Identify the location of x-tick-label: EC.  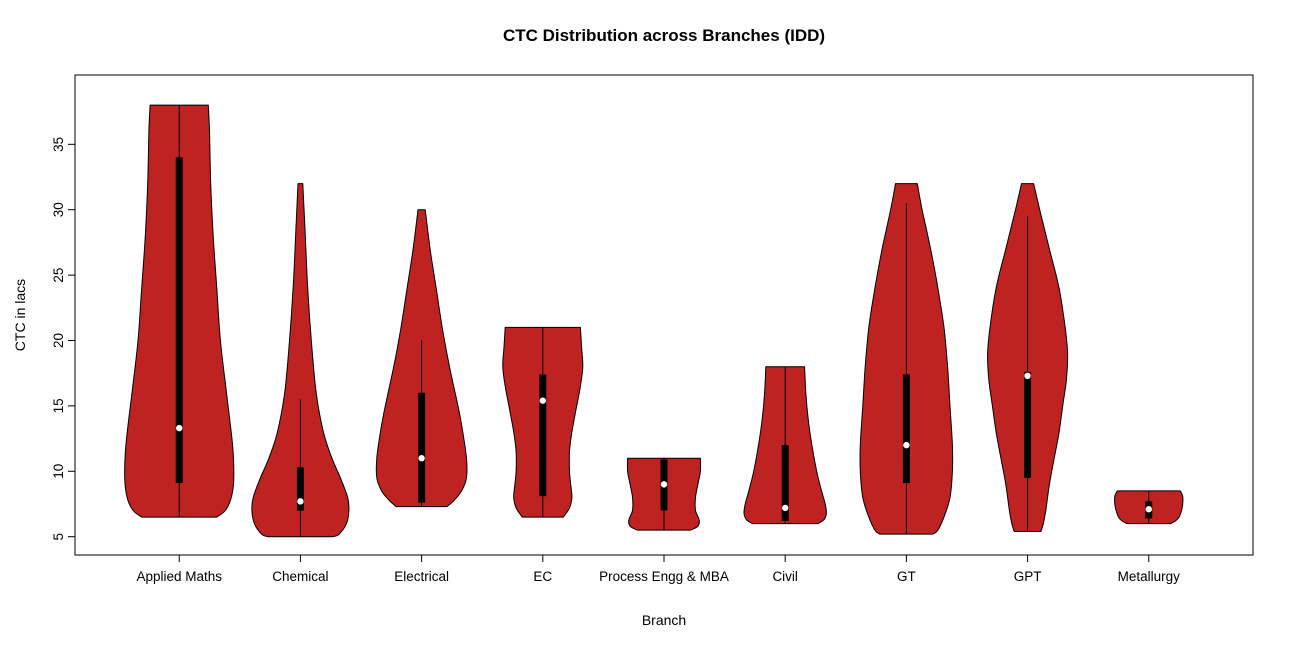
(542, 576).